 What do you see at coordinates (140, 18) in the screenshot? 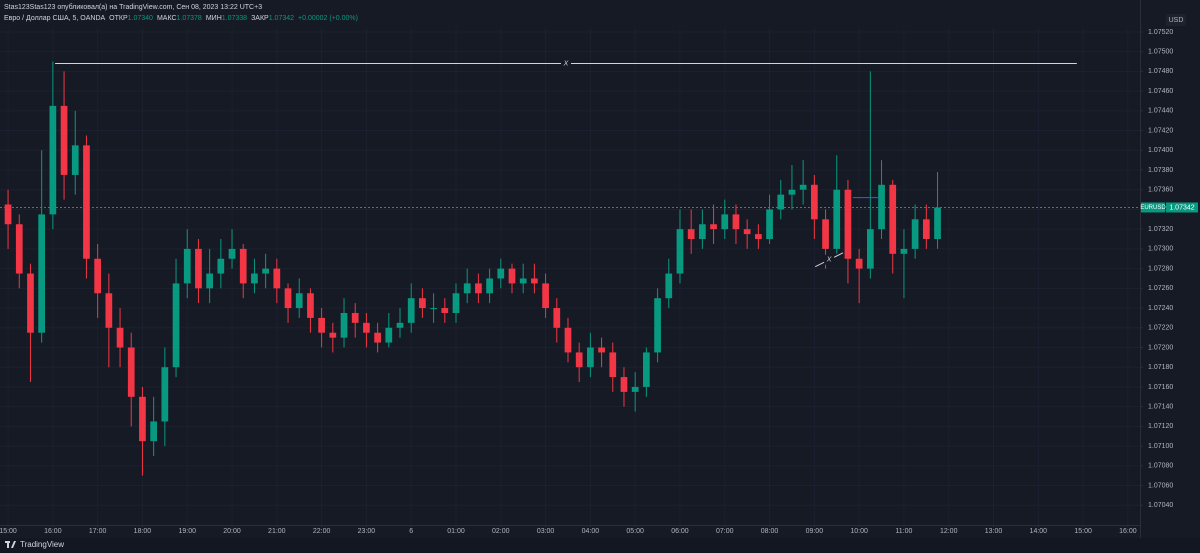
I see `legend-value: 1.07340` at bounding box center [140, 18].